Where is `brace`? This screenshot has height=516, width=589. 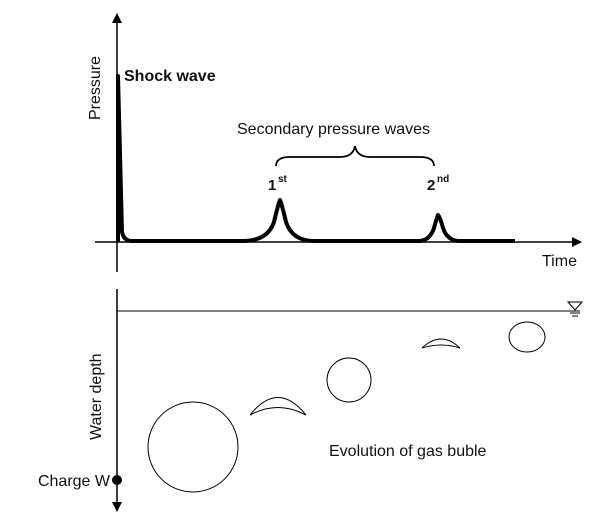
brace is located at coordinates (355, 156).